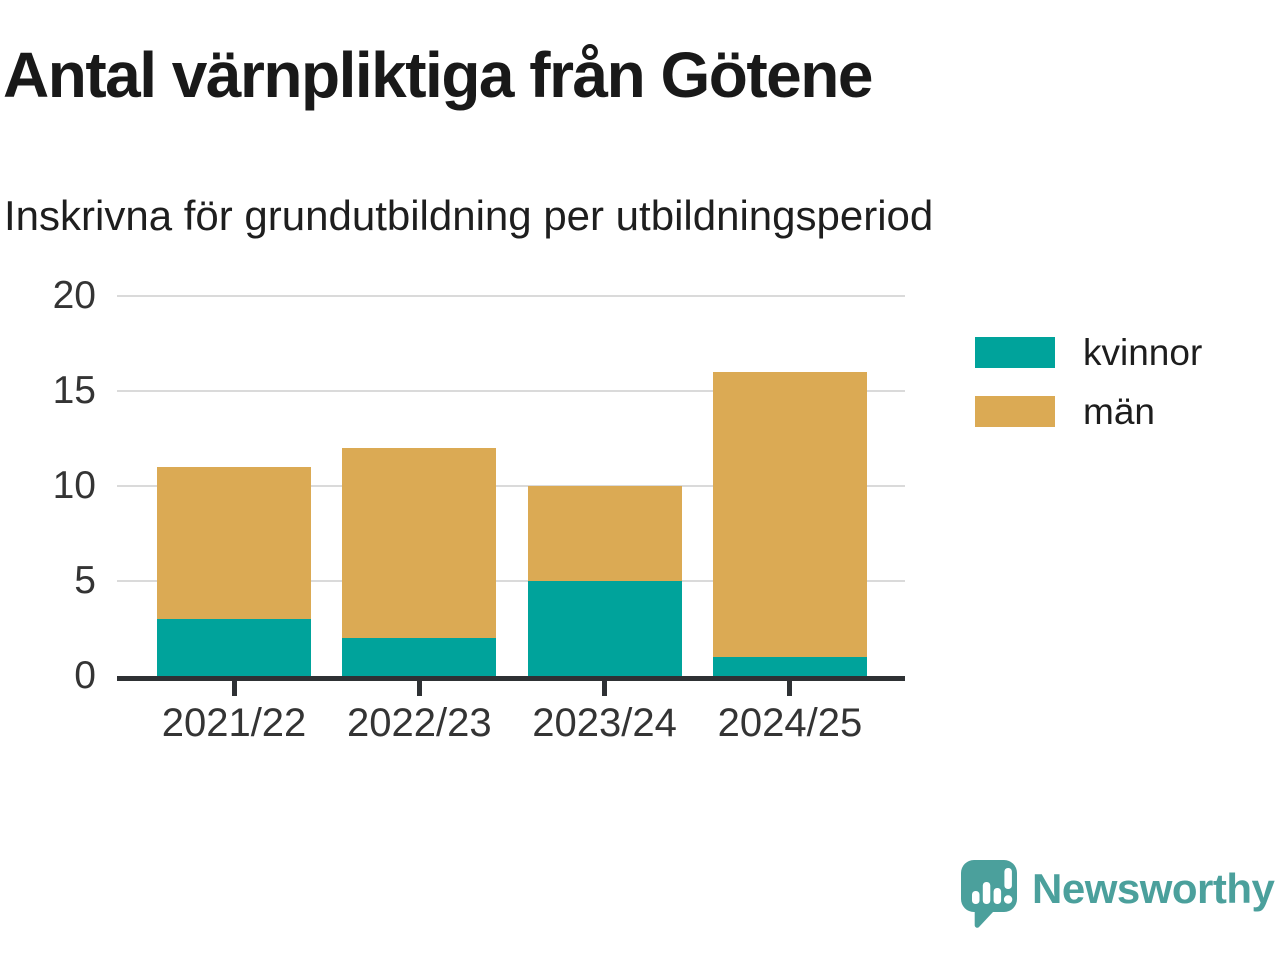  What do you see at coordinates (604, 723) in the screenshot?
I see `x-axis-label-2023/24: 2023/24` at bounding box center [604, 723].